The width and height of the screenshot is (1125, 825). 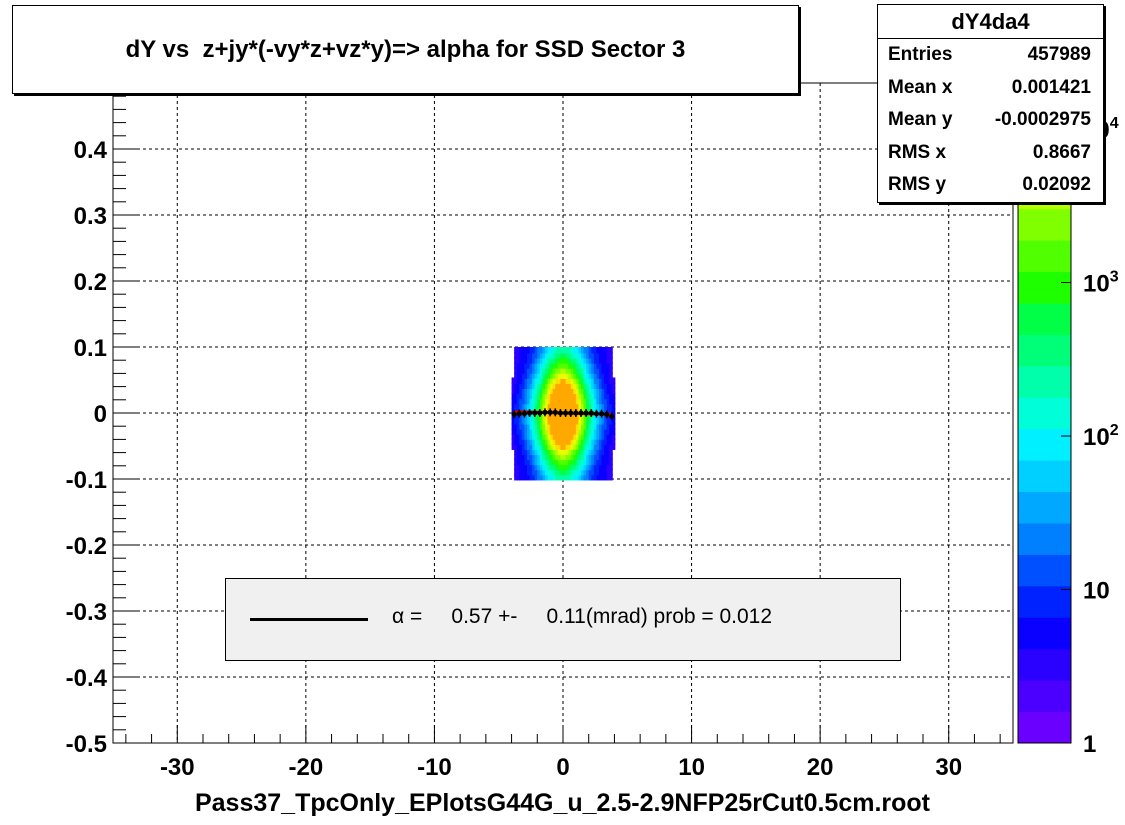 I want to click on stats-row-rms-x: RMS x 0.8667, so click(x=990, y=153).